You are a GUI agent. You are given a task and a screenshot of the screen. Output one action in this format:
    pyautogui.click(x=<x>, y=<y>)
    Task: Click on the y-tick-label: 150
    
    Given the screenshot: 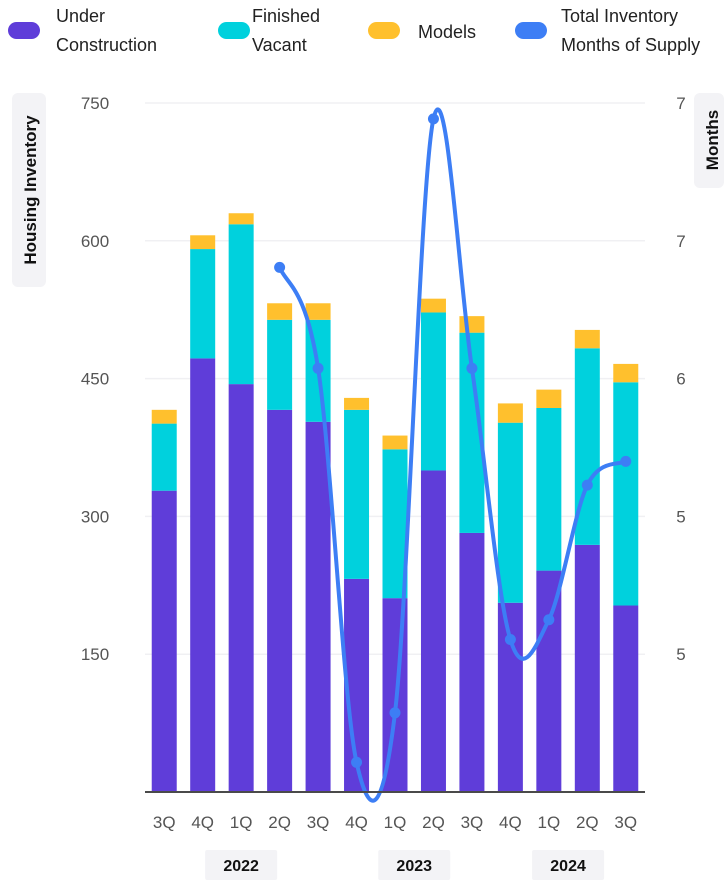 What is the action you would take?
    pyautogui.click(x=95, y=654)
    